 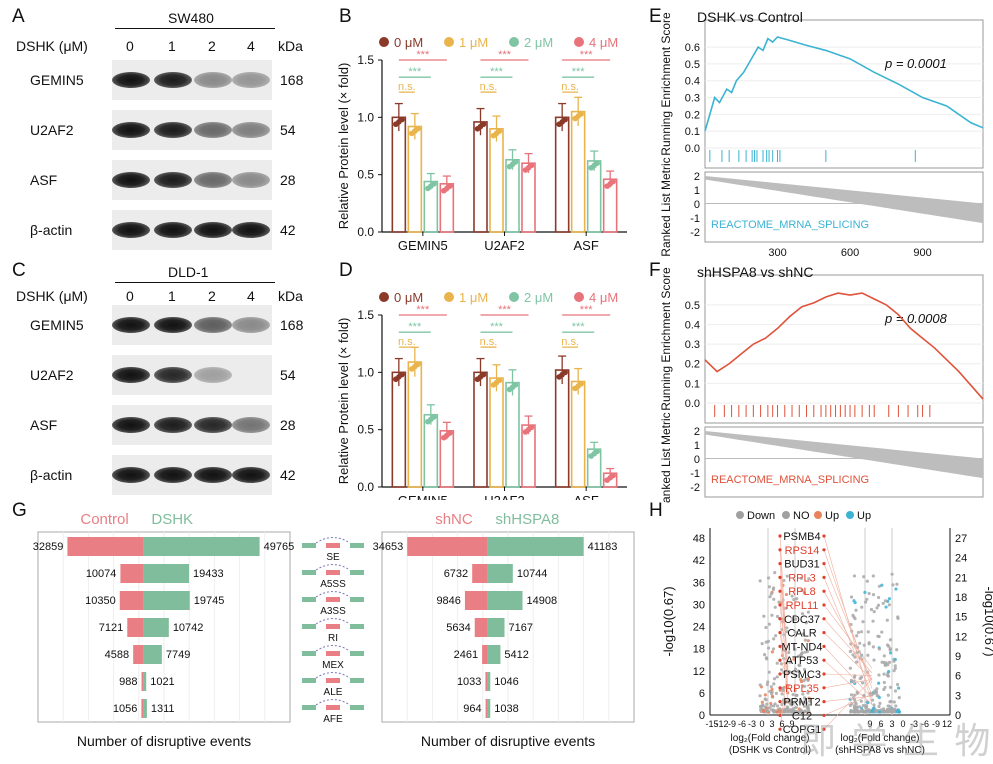 What do you see at coordinates (947, 724) in the screenshot?
I see `x-tick-label: 12` at bounding box center [947, 724].